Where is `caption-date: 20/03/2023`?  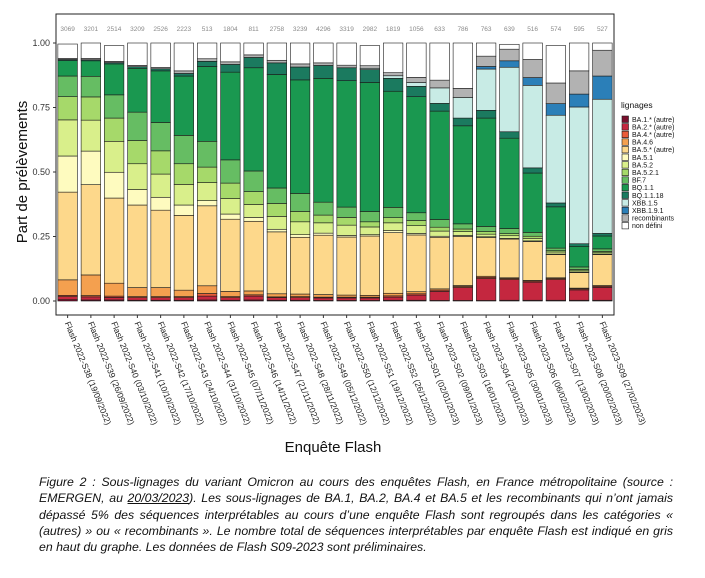
caption-date: 20/03/2023 is located at coordinates (158, 498).